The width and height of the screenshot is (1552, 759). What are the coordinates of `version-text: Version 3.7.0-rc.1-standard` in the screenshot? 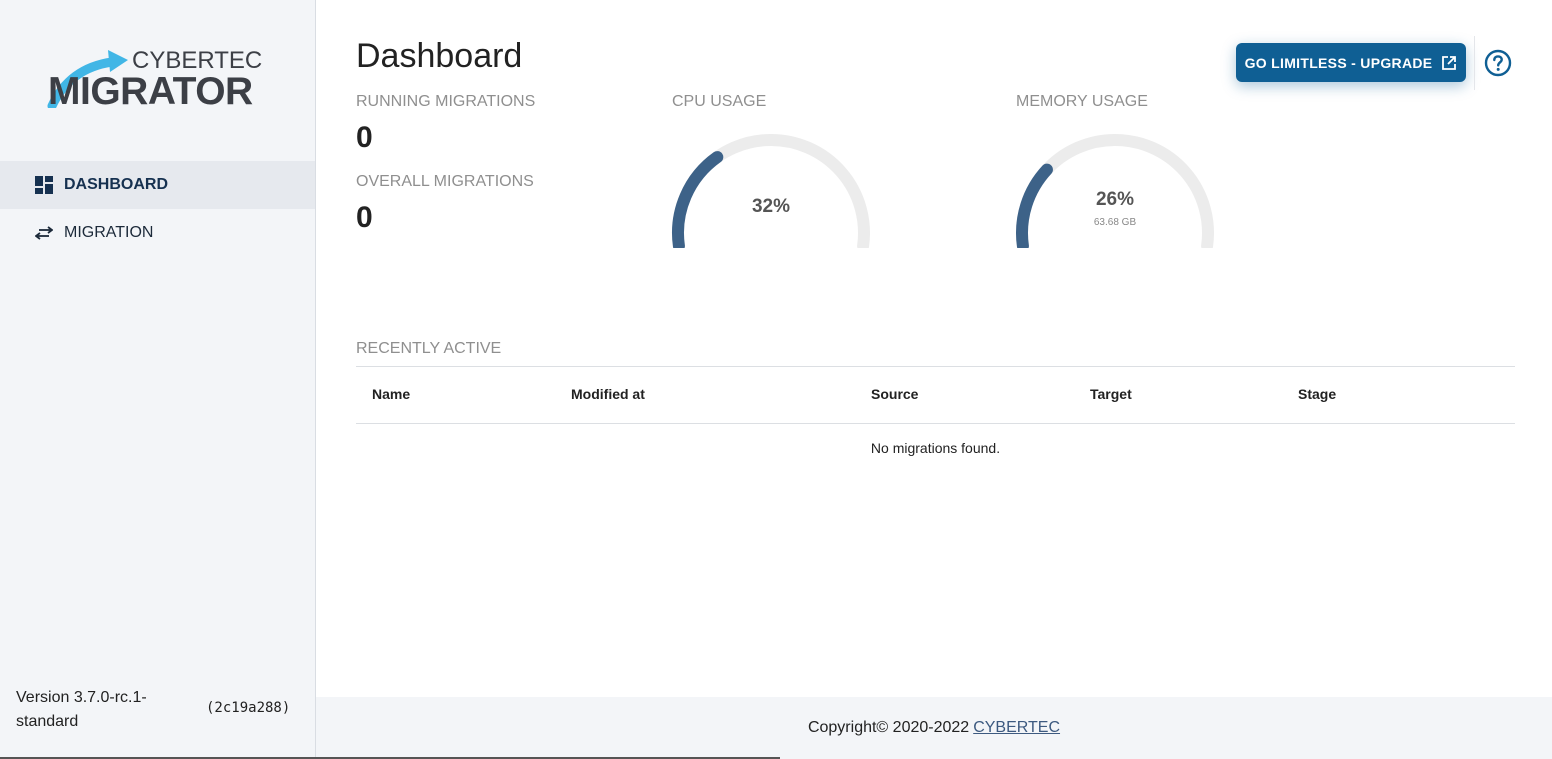 It's located at (81, 709).